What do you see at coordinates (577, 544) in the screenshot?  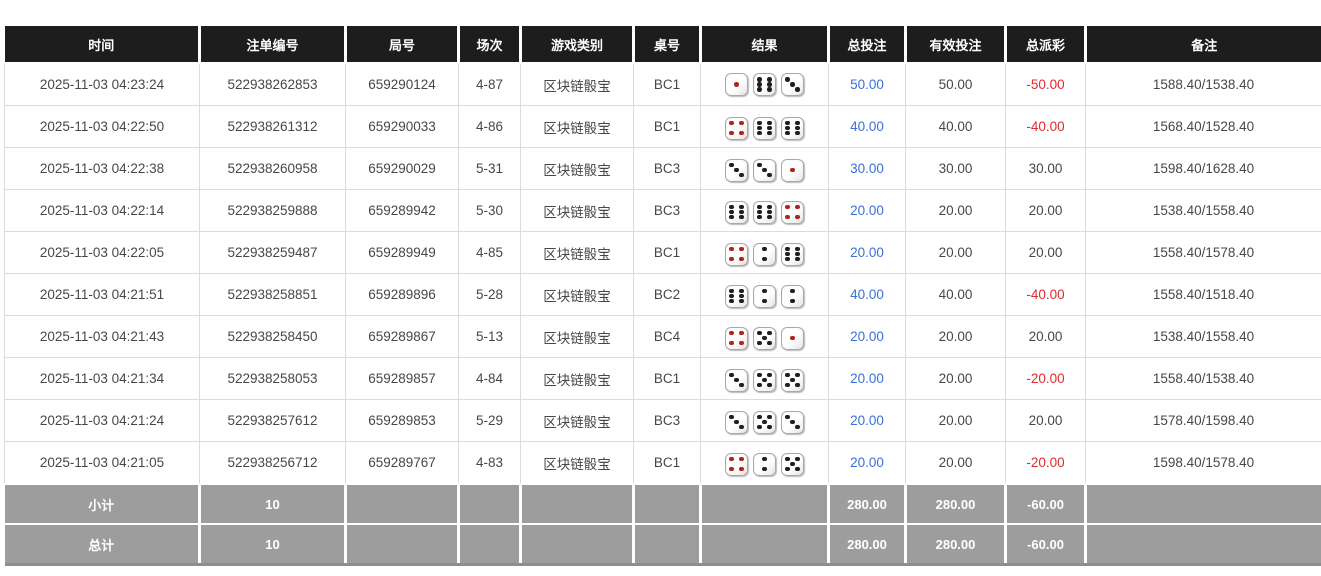 I see `footer-empty-game-type` at bounding box center [577, 544].